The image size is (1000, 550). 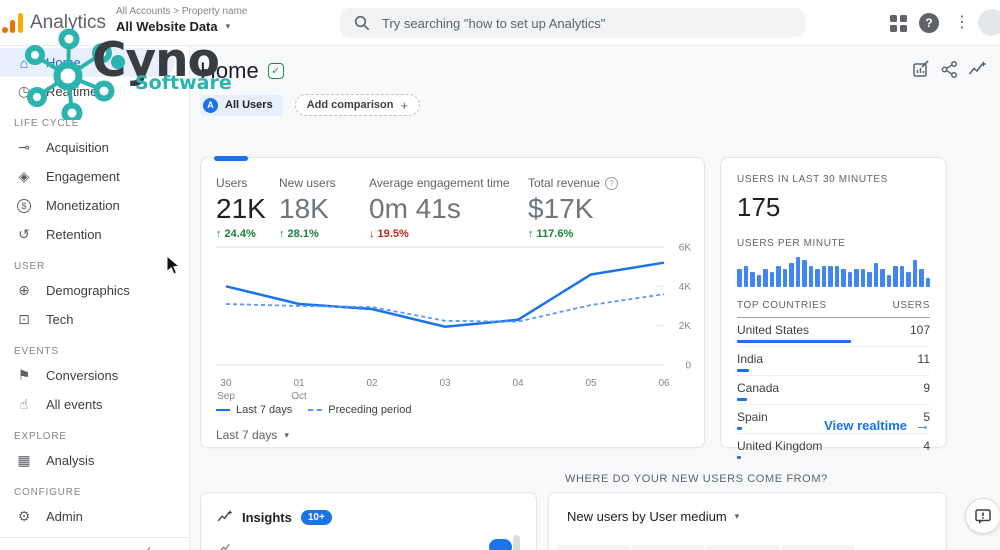 What do you see at coordinates (148, 545) in the screenshot?
I see `collapse-sidebar-icon: ‹` at bounding box center [148, 545].